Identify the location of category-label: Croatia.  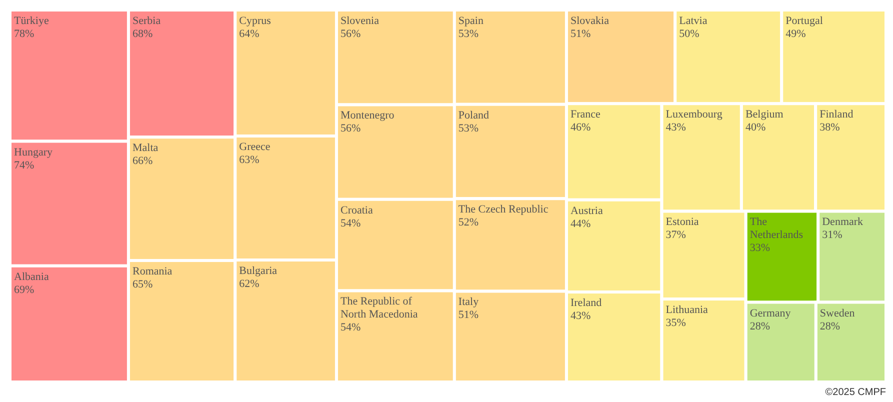
(356, 210).